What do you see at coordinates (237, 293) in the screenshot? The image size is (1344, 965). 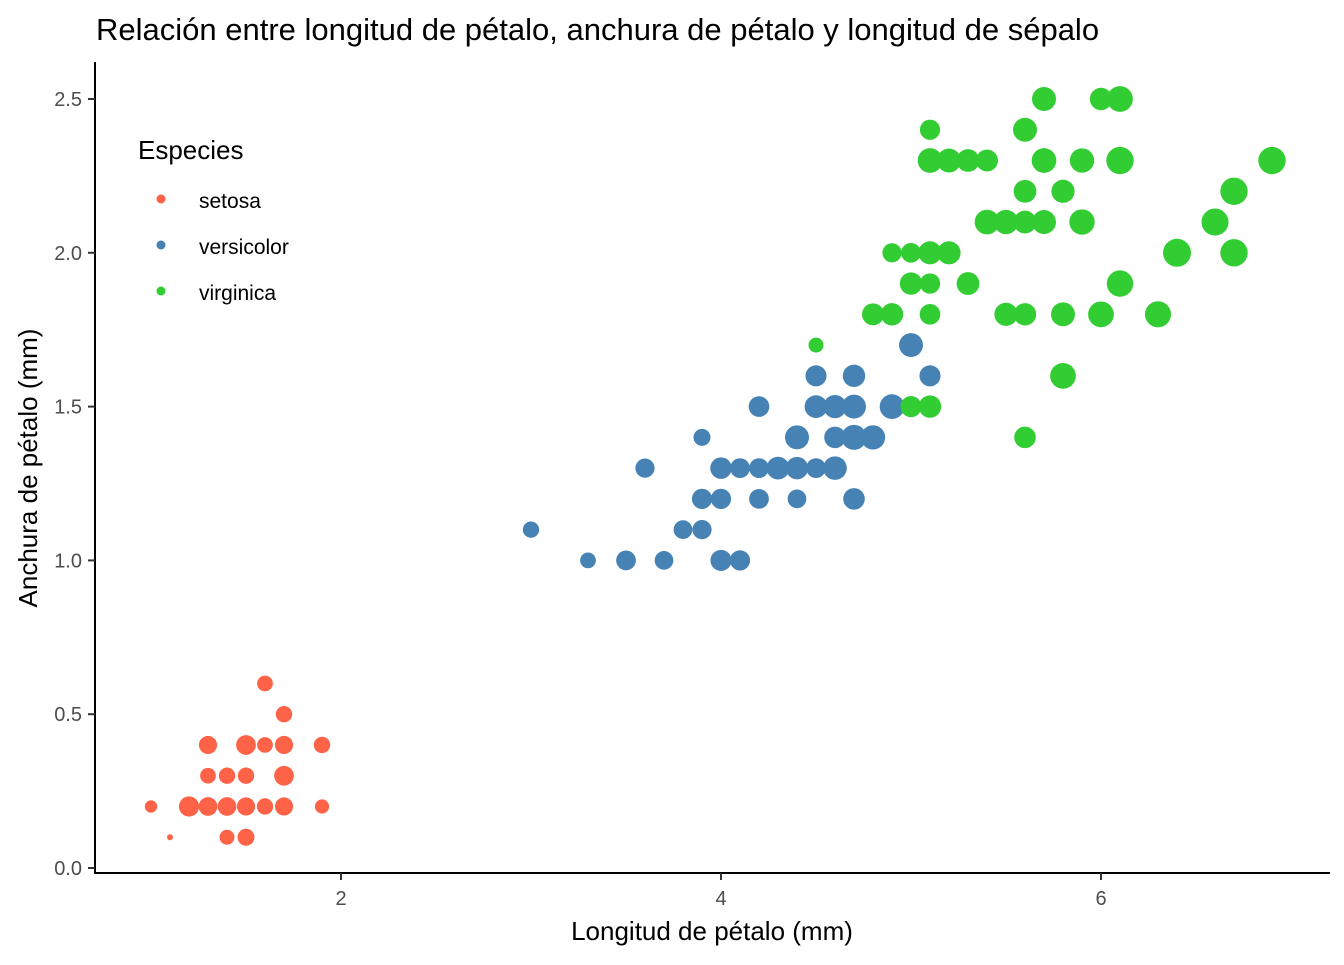 I see `legend-label-virginica: virginica` at bounding box center [237, 293].